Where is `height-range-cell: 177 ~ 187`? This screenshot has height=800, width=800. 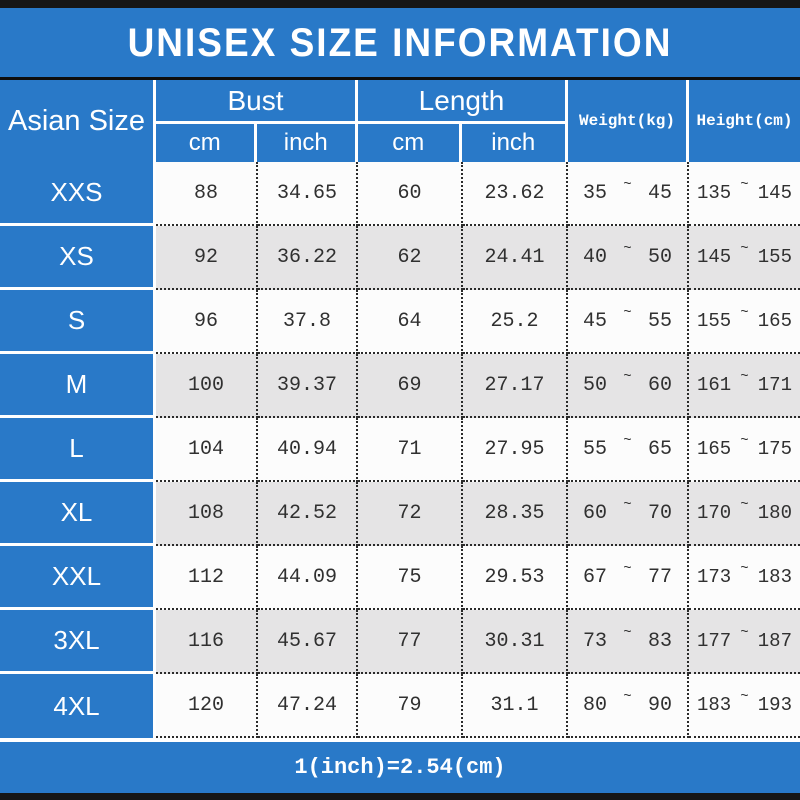
height-range-cell: 177 ~ 187 is located at coordinates (744, 642).